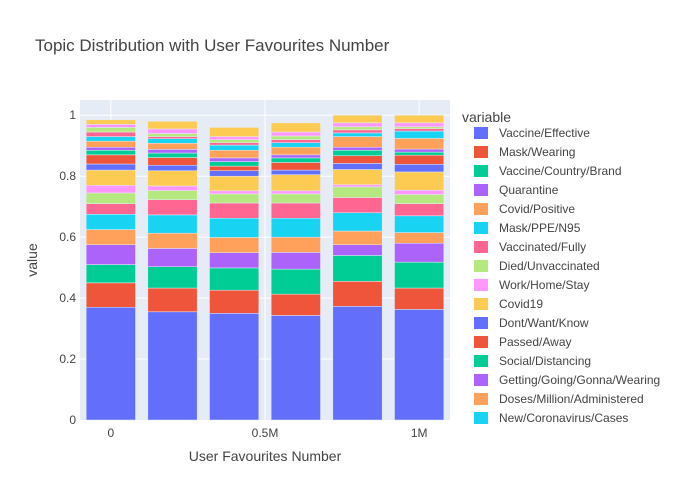  Describe the element at coordinates (531, 285) in the screenshot. I see `legend-item: Work/Home/Stay` at that location.